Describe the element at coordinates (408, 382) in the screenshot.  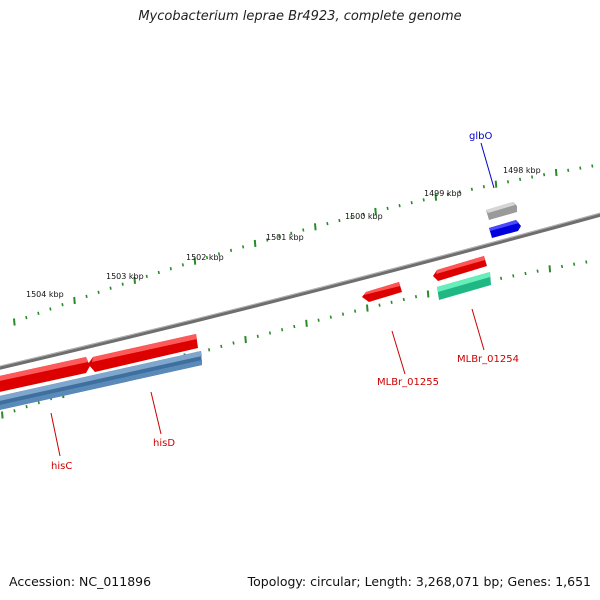
I see `gene-label-MLBr_01255: MLBr_01255` at that location.